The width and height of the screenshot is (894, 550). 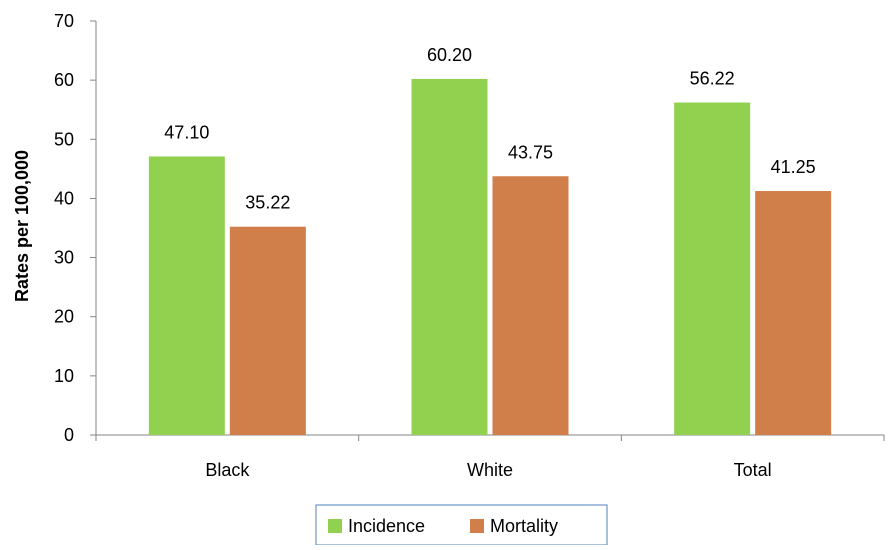 I want to click on bar-mortality-total, so click(x=793, y=313).